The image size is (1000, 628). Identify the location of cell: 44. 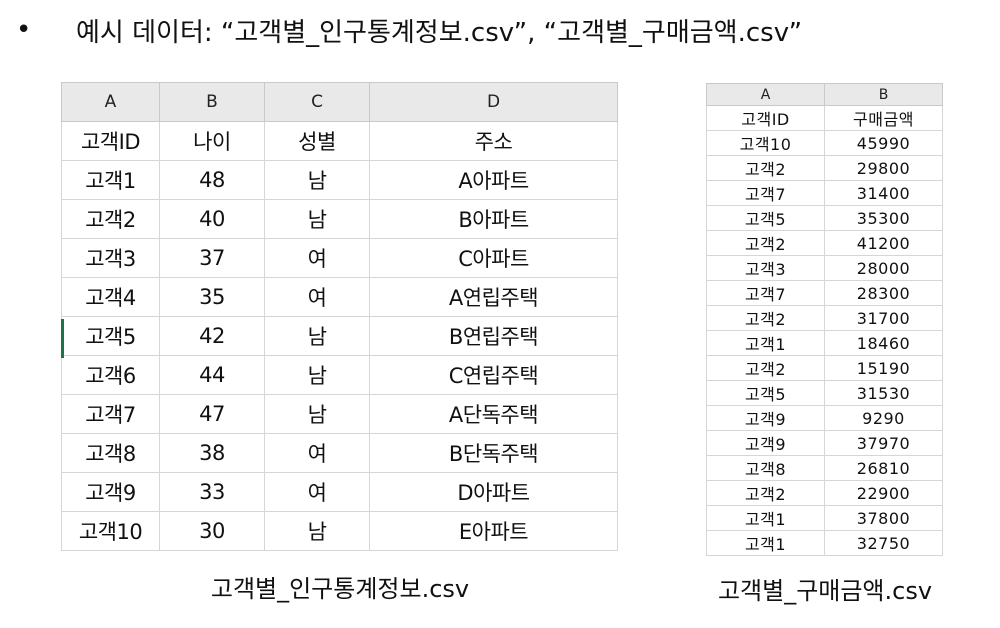
(212, 375).